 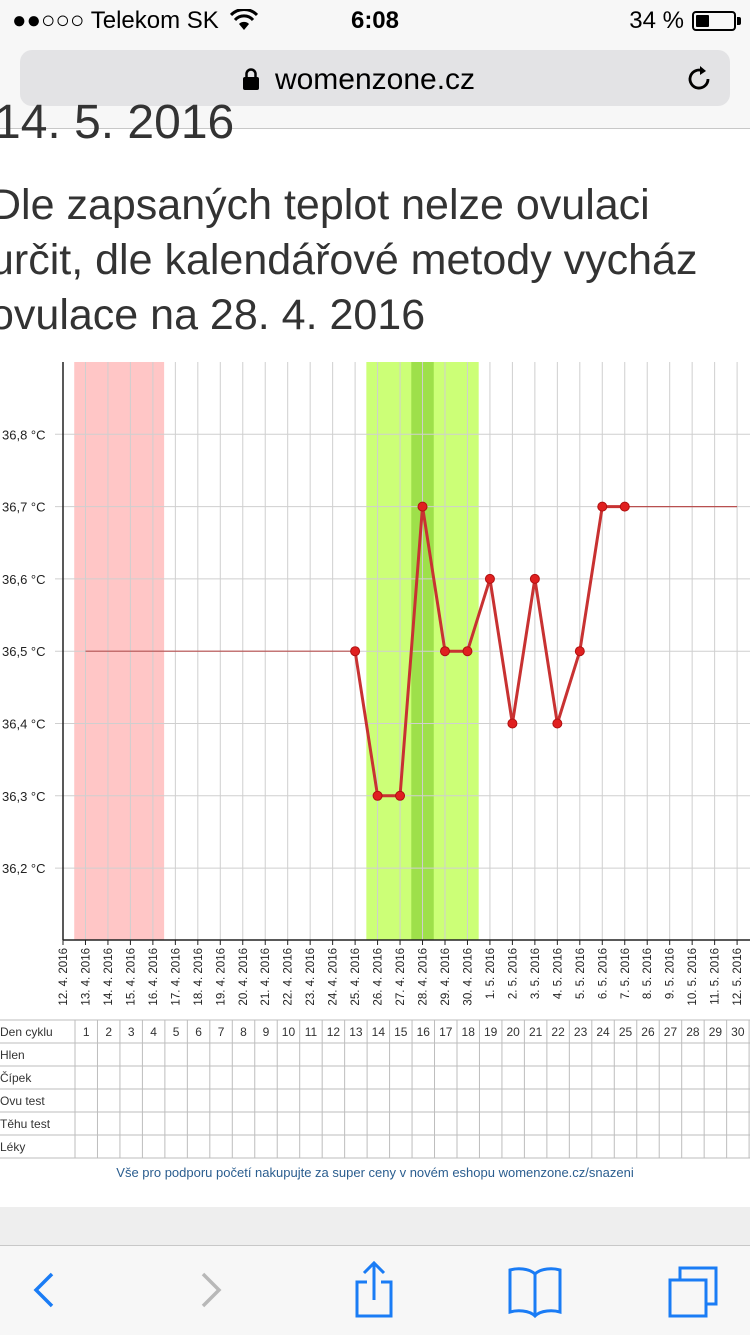 I want to click on x-tick-label: 11. 5. 2016, so click(x=716, y=976).